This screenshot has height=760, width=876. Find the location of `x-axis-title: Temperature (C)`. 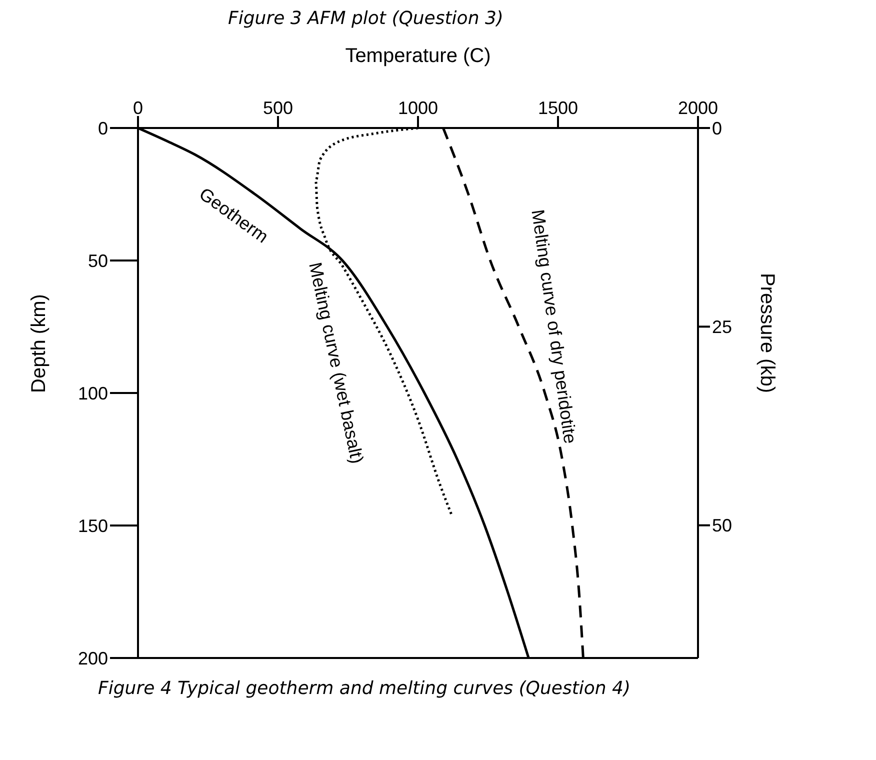

x-axis-title: Temperature (C) is located at coordinates (418, 56).